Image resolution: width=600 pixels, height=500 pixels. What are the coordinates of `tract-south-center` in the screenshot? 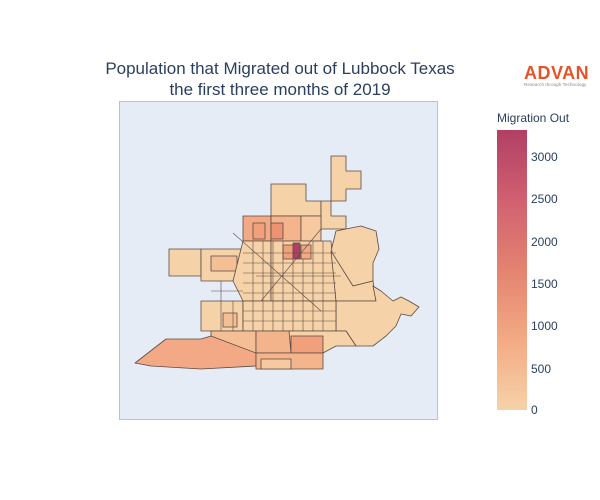 It's located at (289, 316).